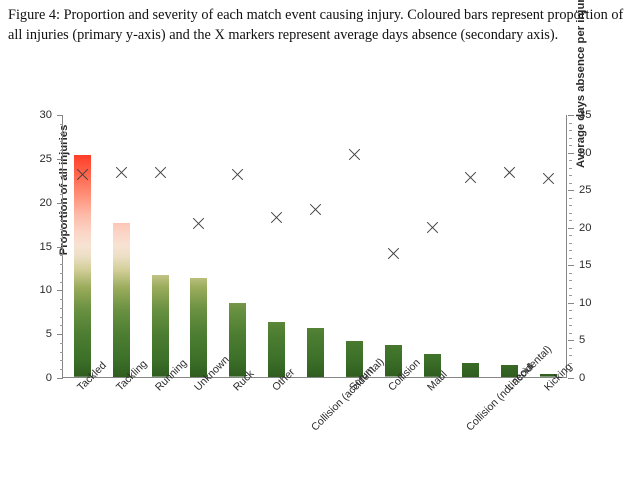  What do you see at coordinates (582, 378) in the screenshot?
I see `secondary-y-tick-label: 0` at bounding box center [582, 378].